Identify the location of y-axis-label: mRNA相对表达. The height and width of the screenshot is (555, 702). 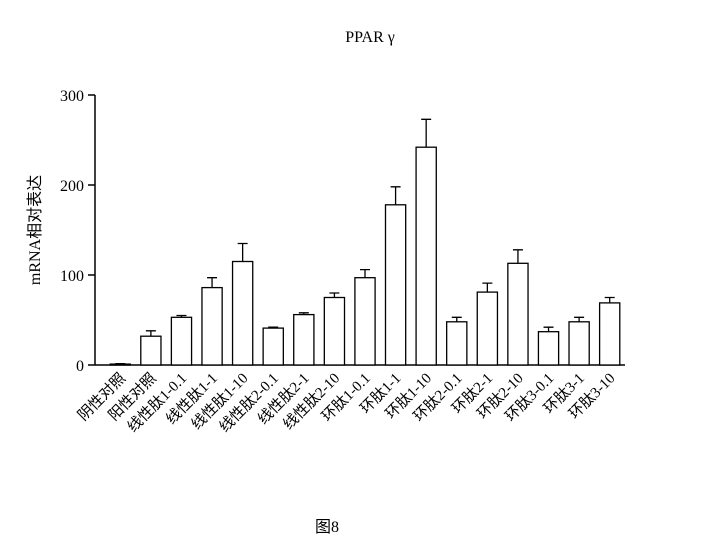
(35, 230).